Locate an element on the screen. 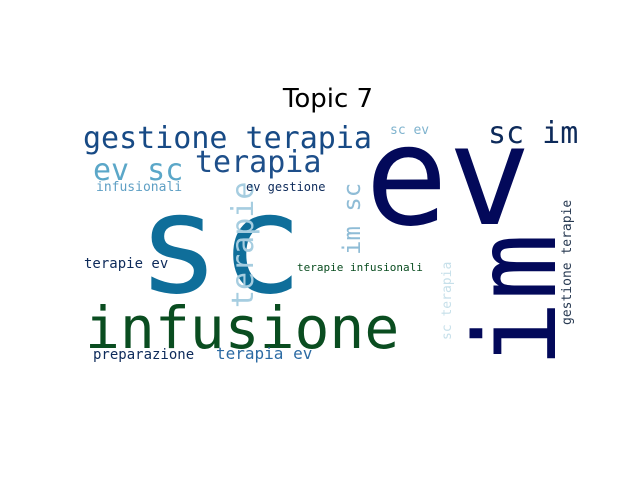 The width and height of the screenshot is (640, 480). cloud-word-sc-ev: sc ev is located at coordinates (409, 130).